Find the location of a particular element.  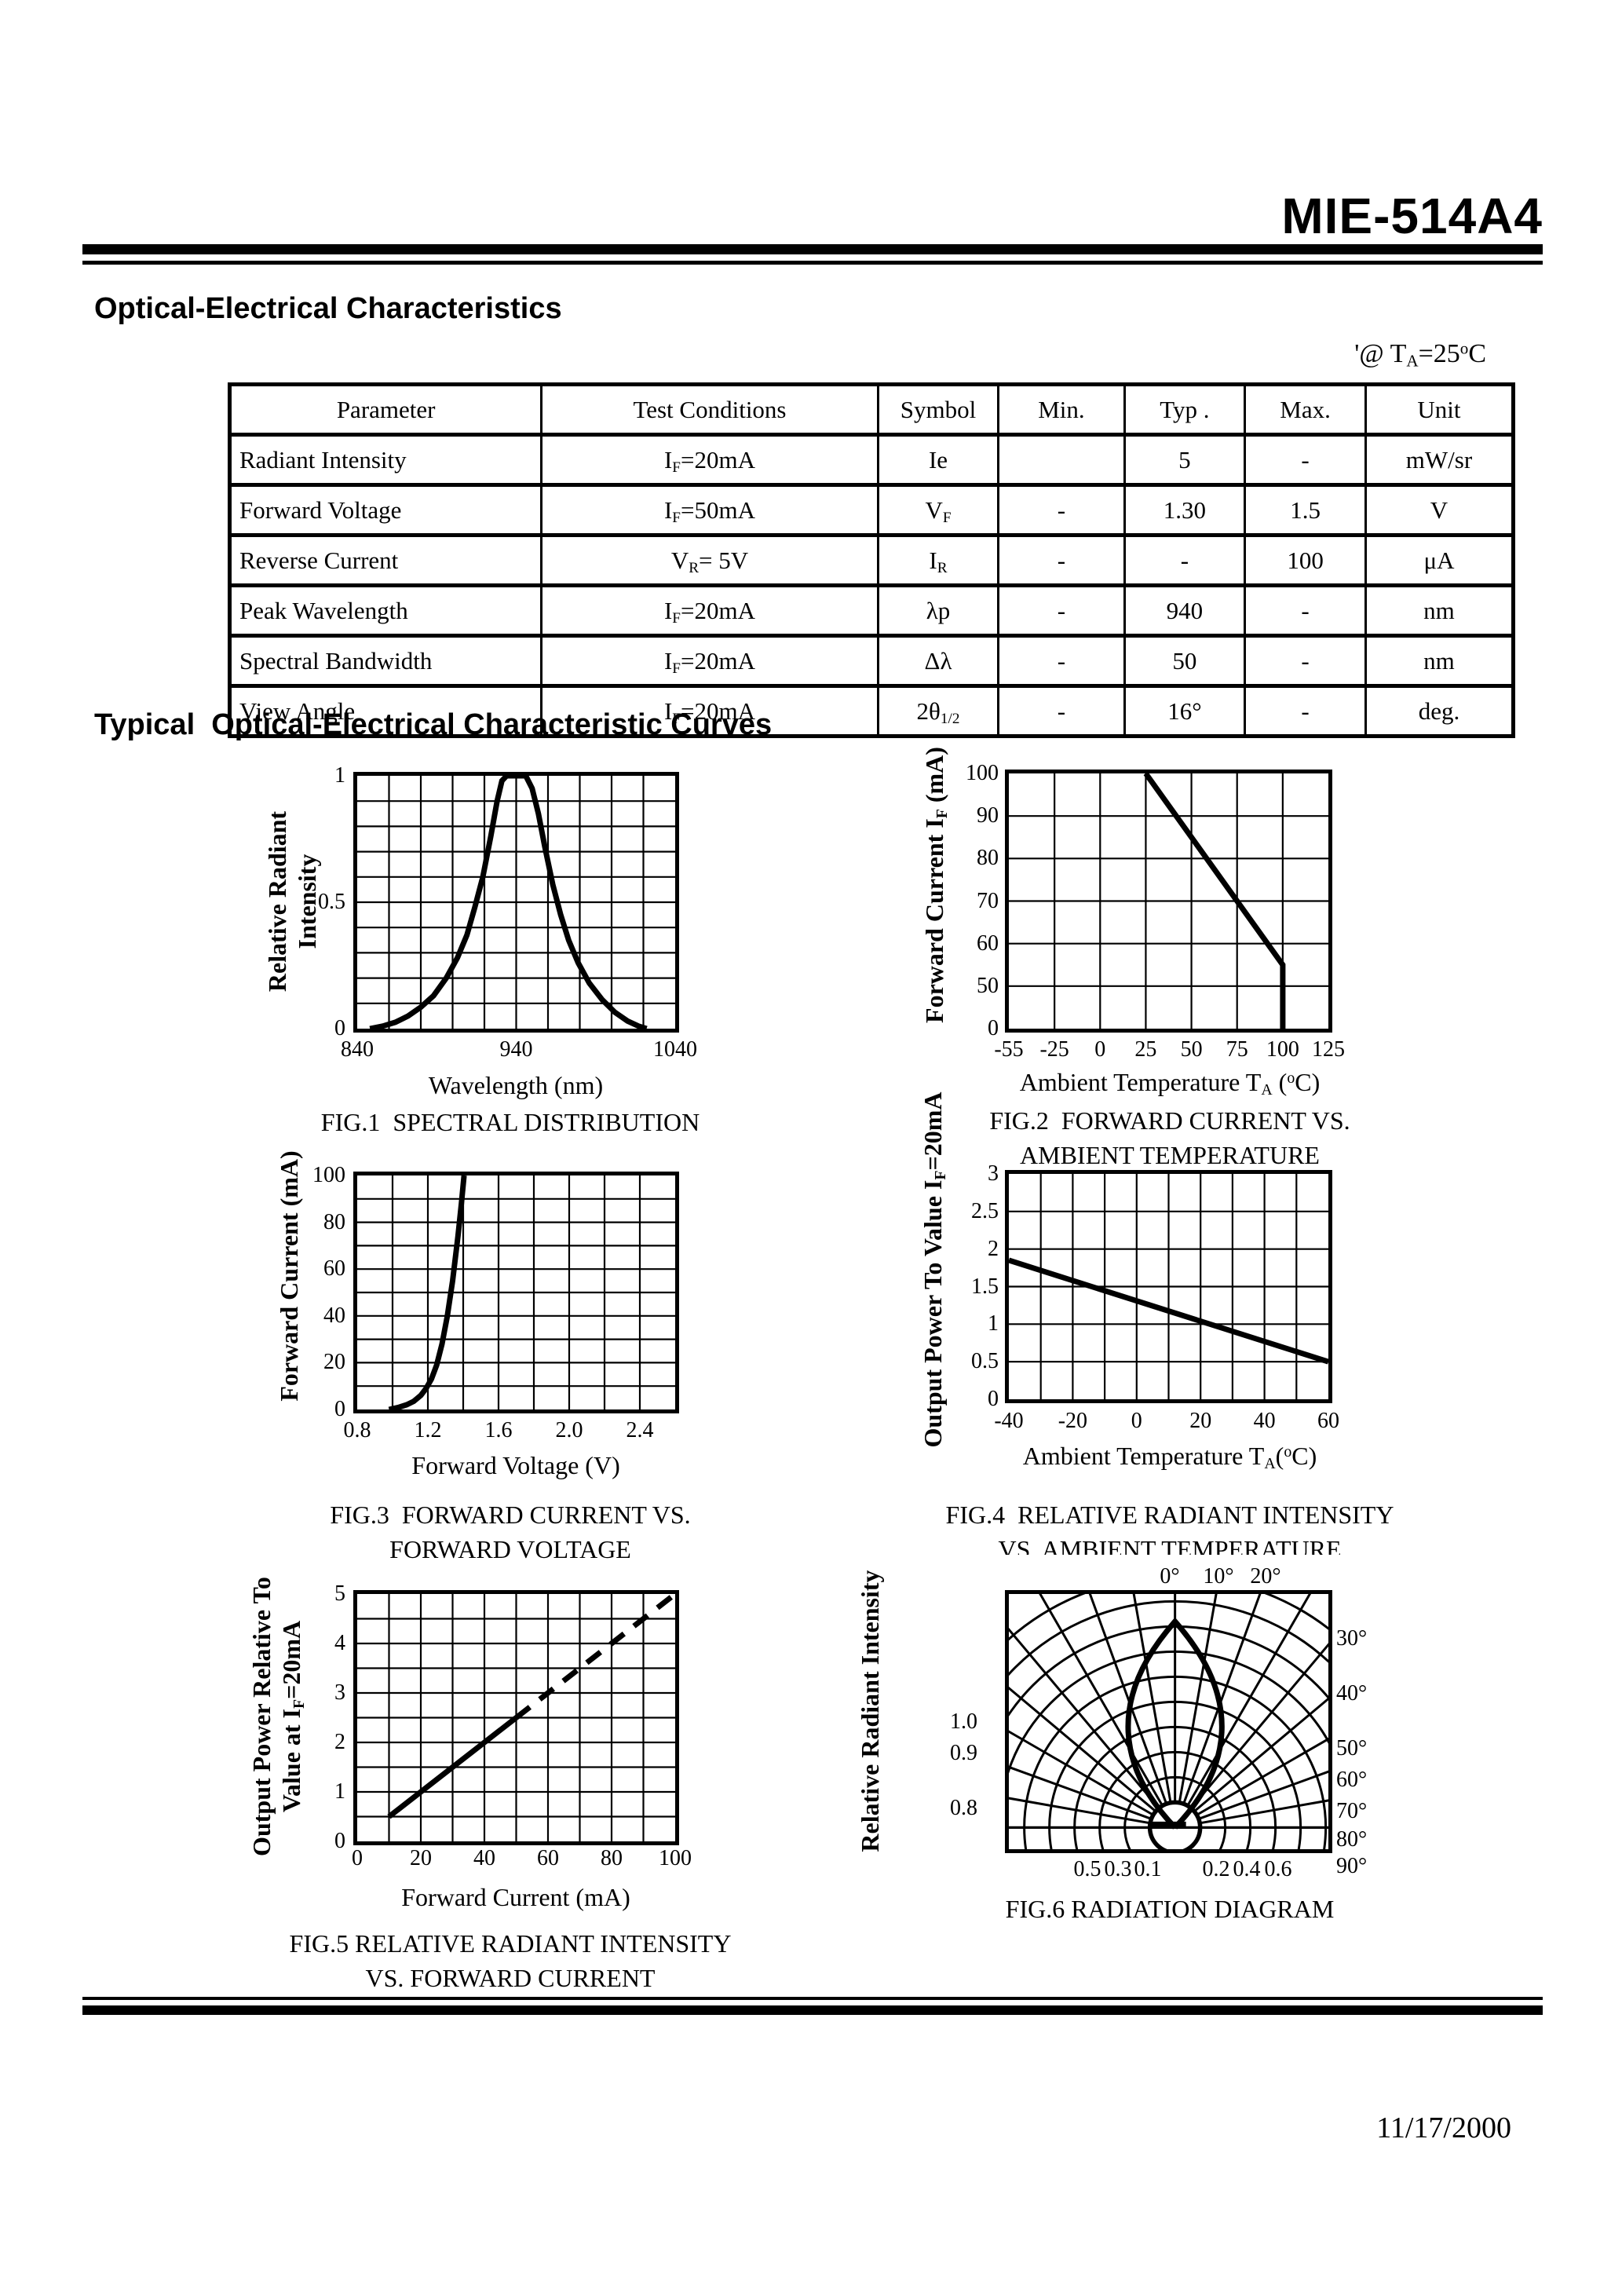

x-axis-label: Forward Current (mA) is located at coordinates (515, 1897).